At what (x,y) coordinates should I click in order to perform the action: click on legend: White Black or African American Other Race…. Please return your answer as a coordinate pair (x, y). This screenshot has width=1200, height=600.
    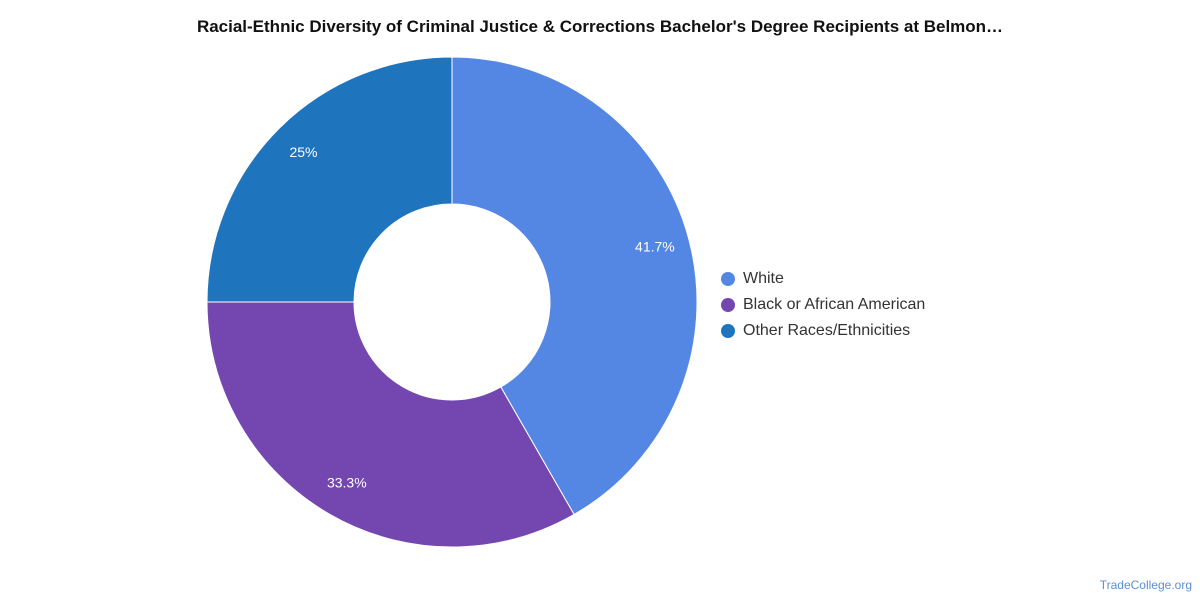
    Looking at the image, I should click on (823, 305).